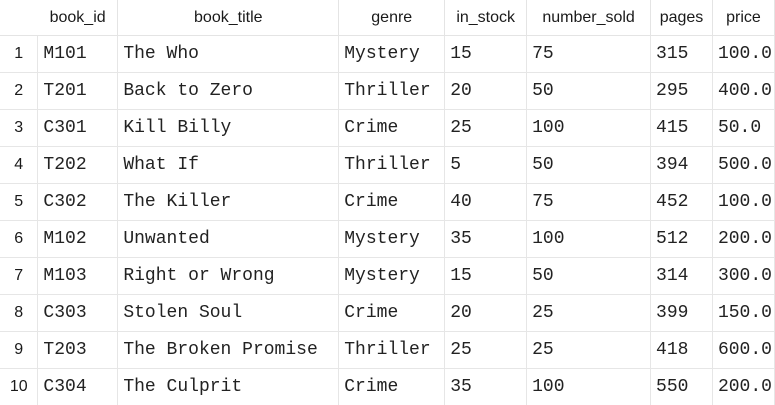 The width and height of the screenshot is (775, 405). I want to click on cell-book-id: C304, so click(78, 387).